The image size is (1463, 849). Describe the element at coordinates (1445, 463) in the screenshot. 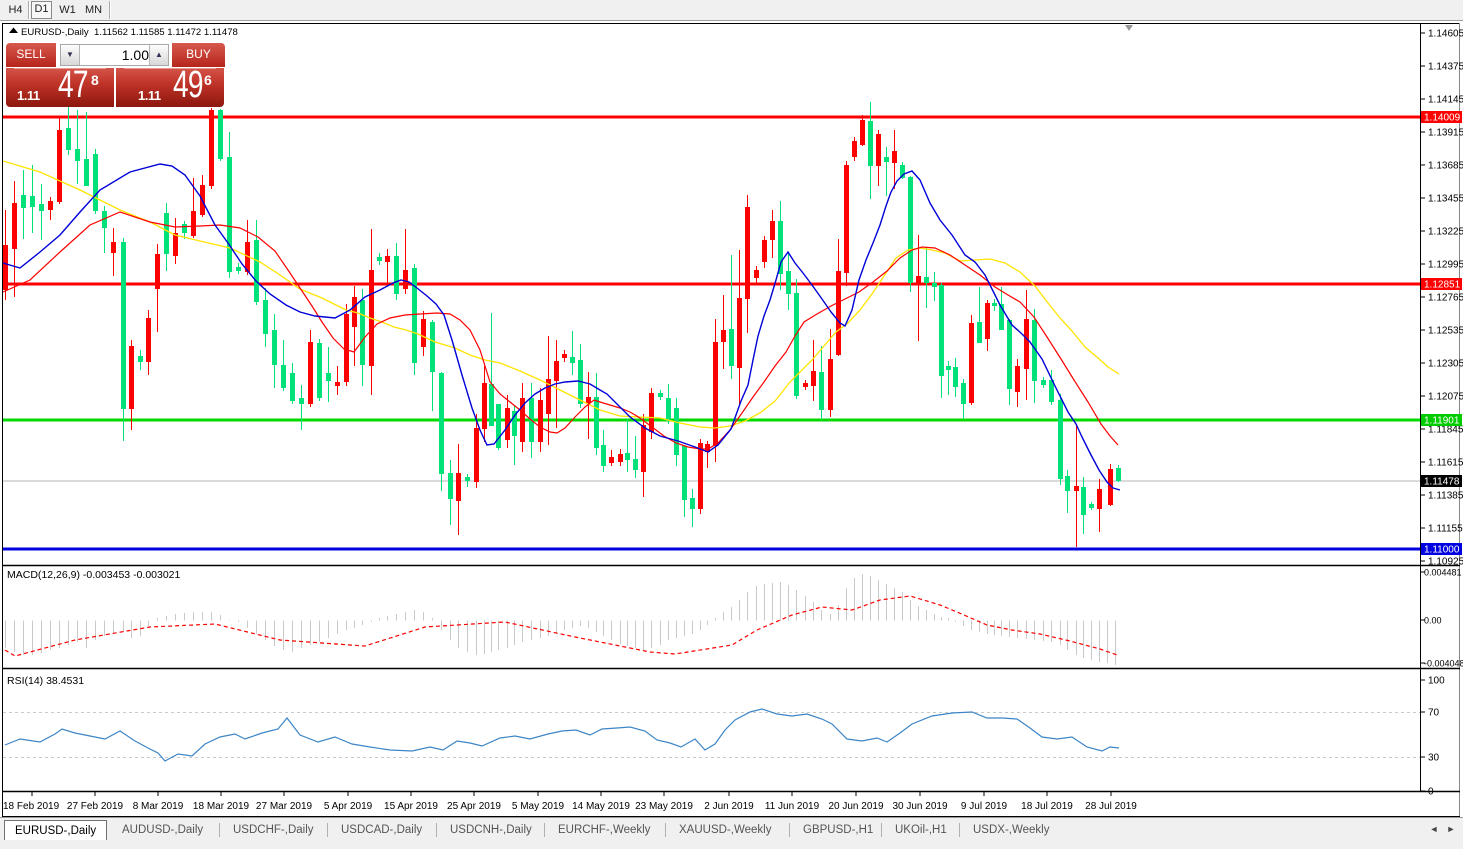

I see `svg-text: 1.11615` at that location.